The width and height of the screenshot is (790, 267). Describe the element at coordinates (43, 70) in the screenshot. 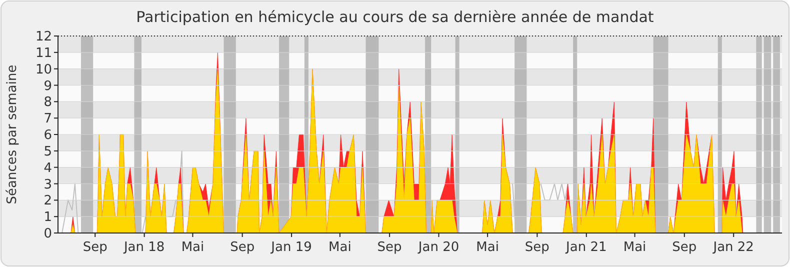

I see `y-tick-label: 10` at that location.